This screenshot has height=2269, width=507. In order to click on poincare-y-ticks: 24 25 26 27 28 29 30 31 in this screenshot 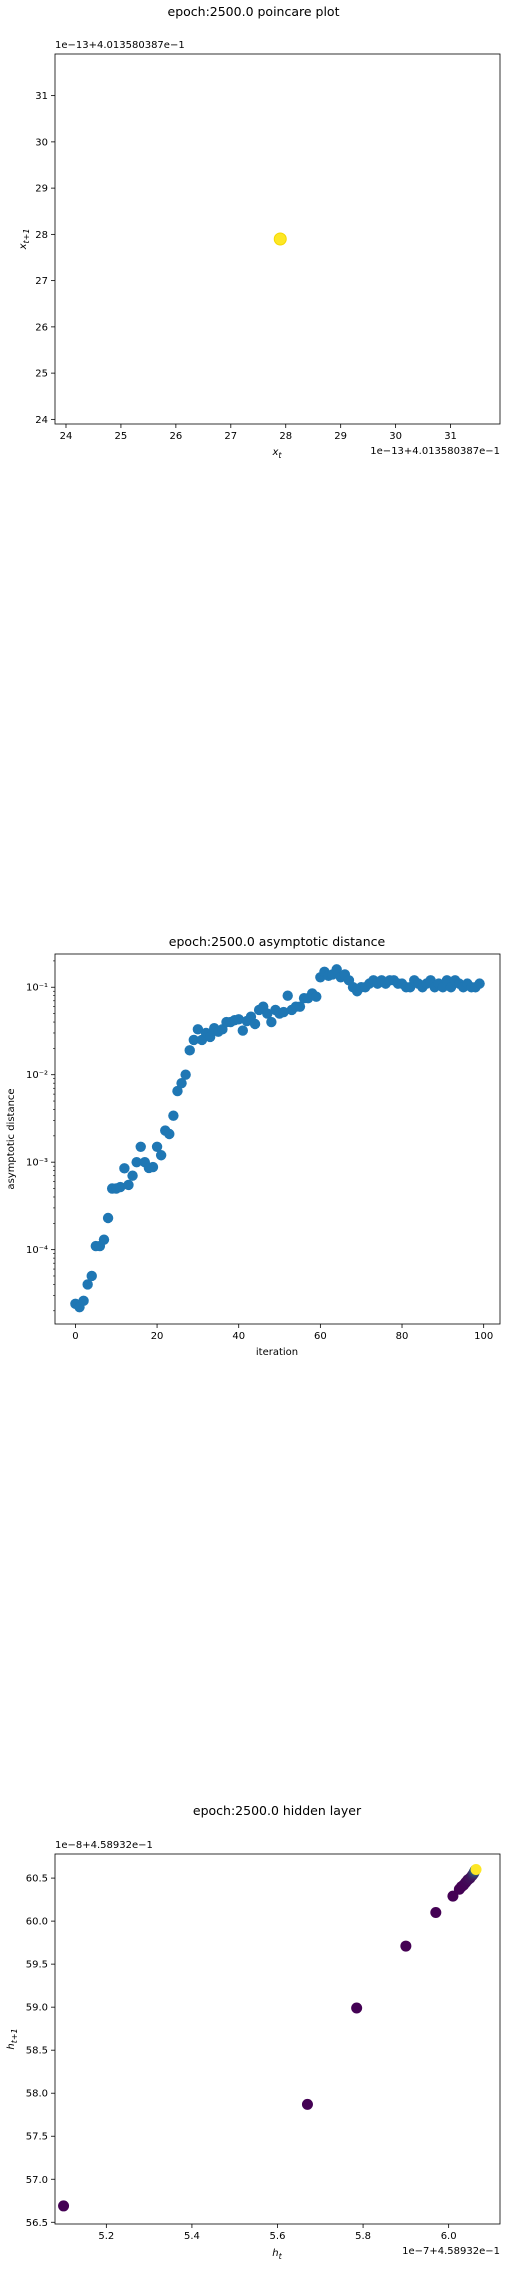, I will do `click(45, 258)`.